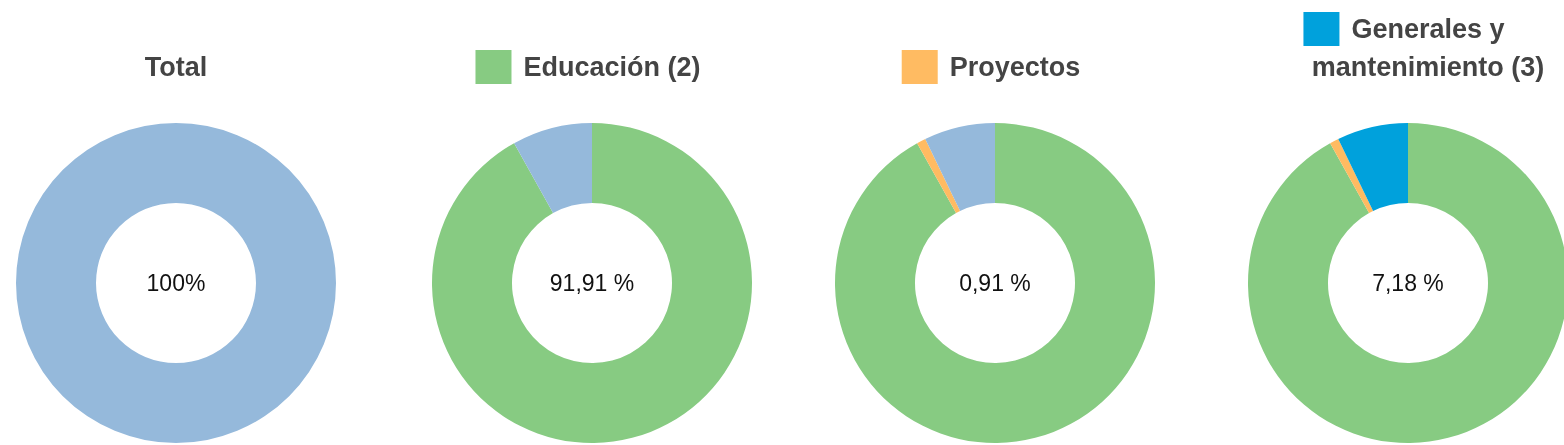 Image resolution: width=1564 pixels, height=445 pixels. What do you see at coordinates (612, 67) in the screenshot?
I see `legend-label: Educación (2)` at bounding box center [612, 67].